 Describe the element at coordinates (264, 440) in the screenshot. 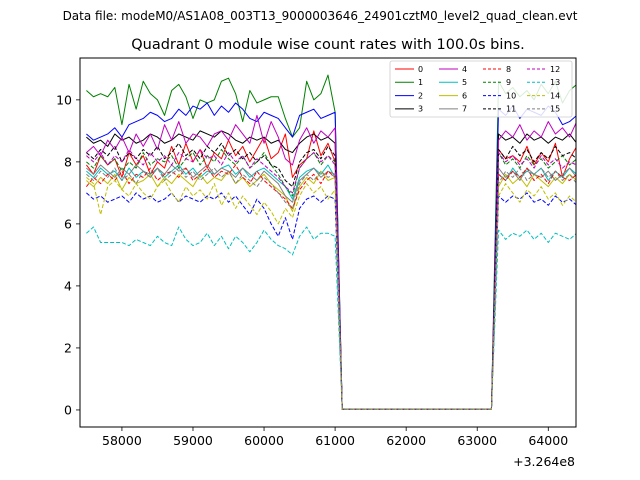

I see `x-tick-label: 60000` at that location.